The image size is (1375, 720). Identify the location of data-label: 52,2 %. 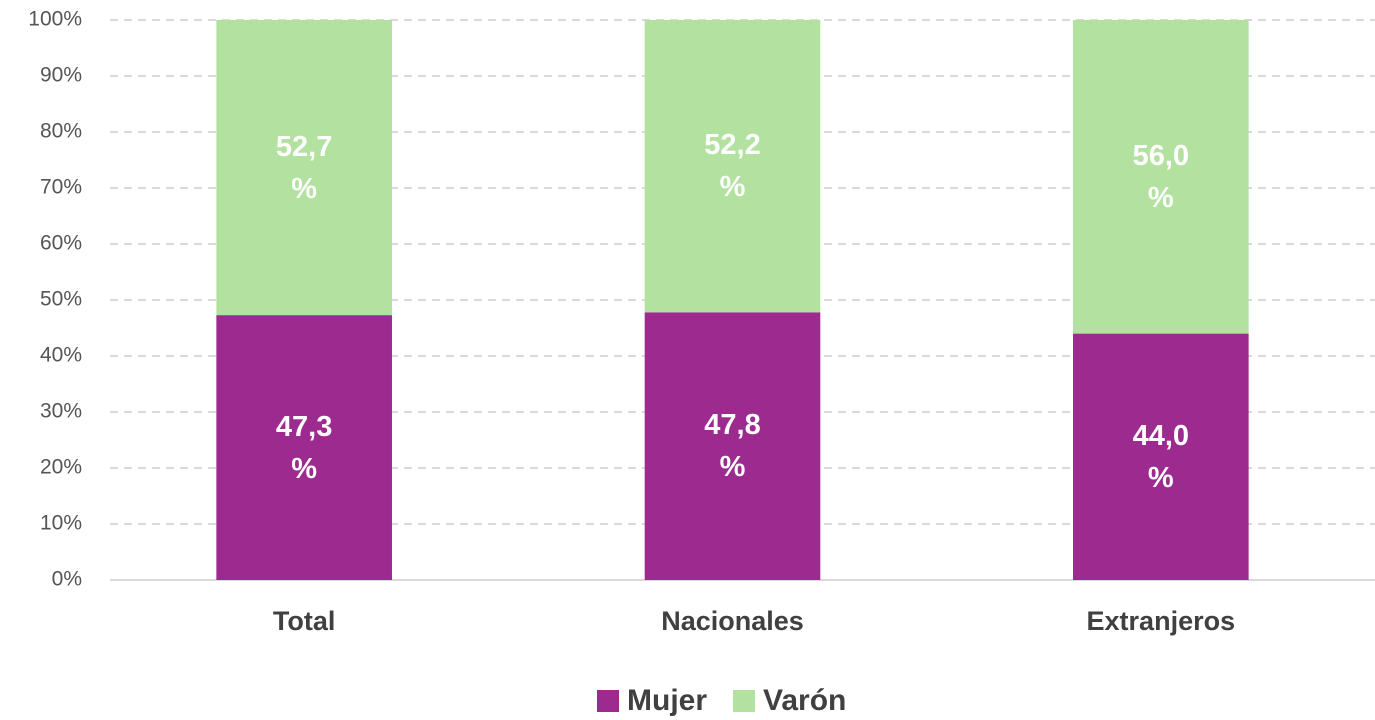
(732, 166).